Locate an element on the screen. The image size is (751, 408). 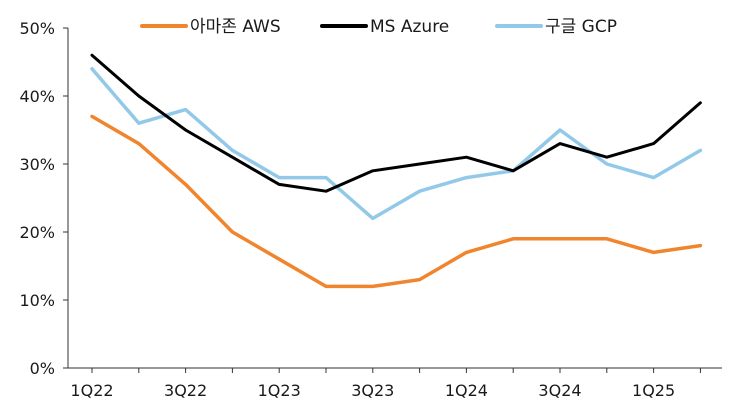
x-tick-label: 3Q24 is located at coordinates (559, 390).